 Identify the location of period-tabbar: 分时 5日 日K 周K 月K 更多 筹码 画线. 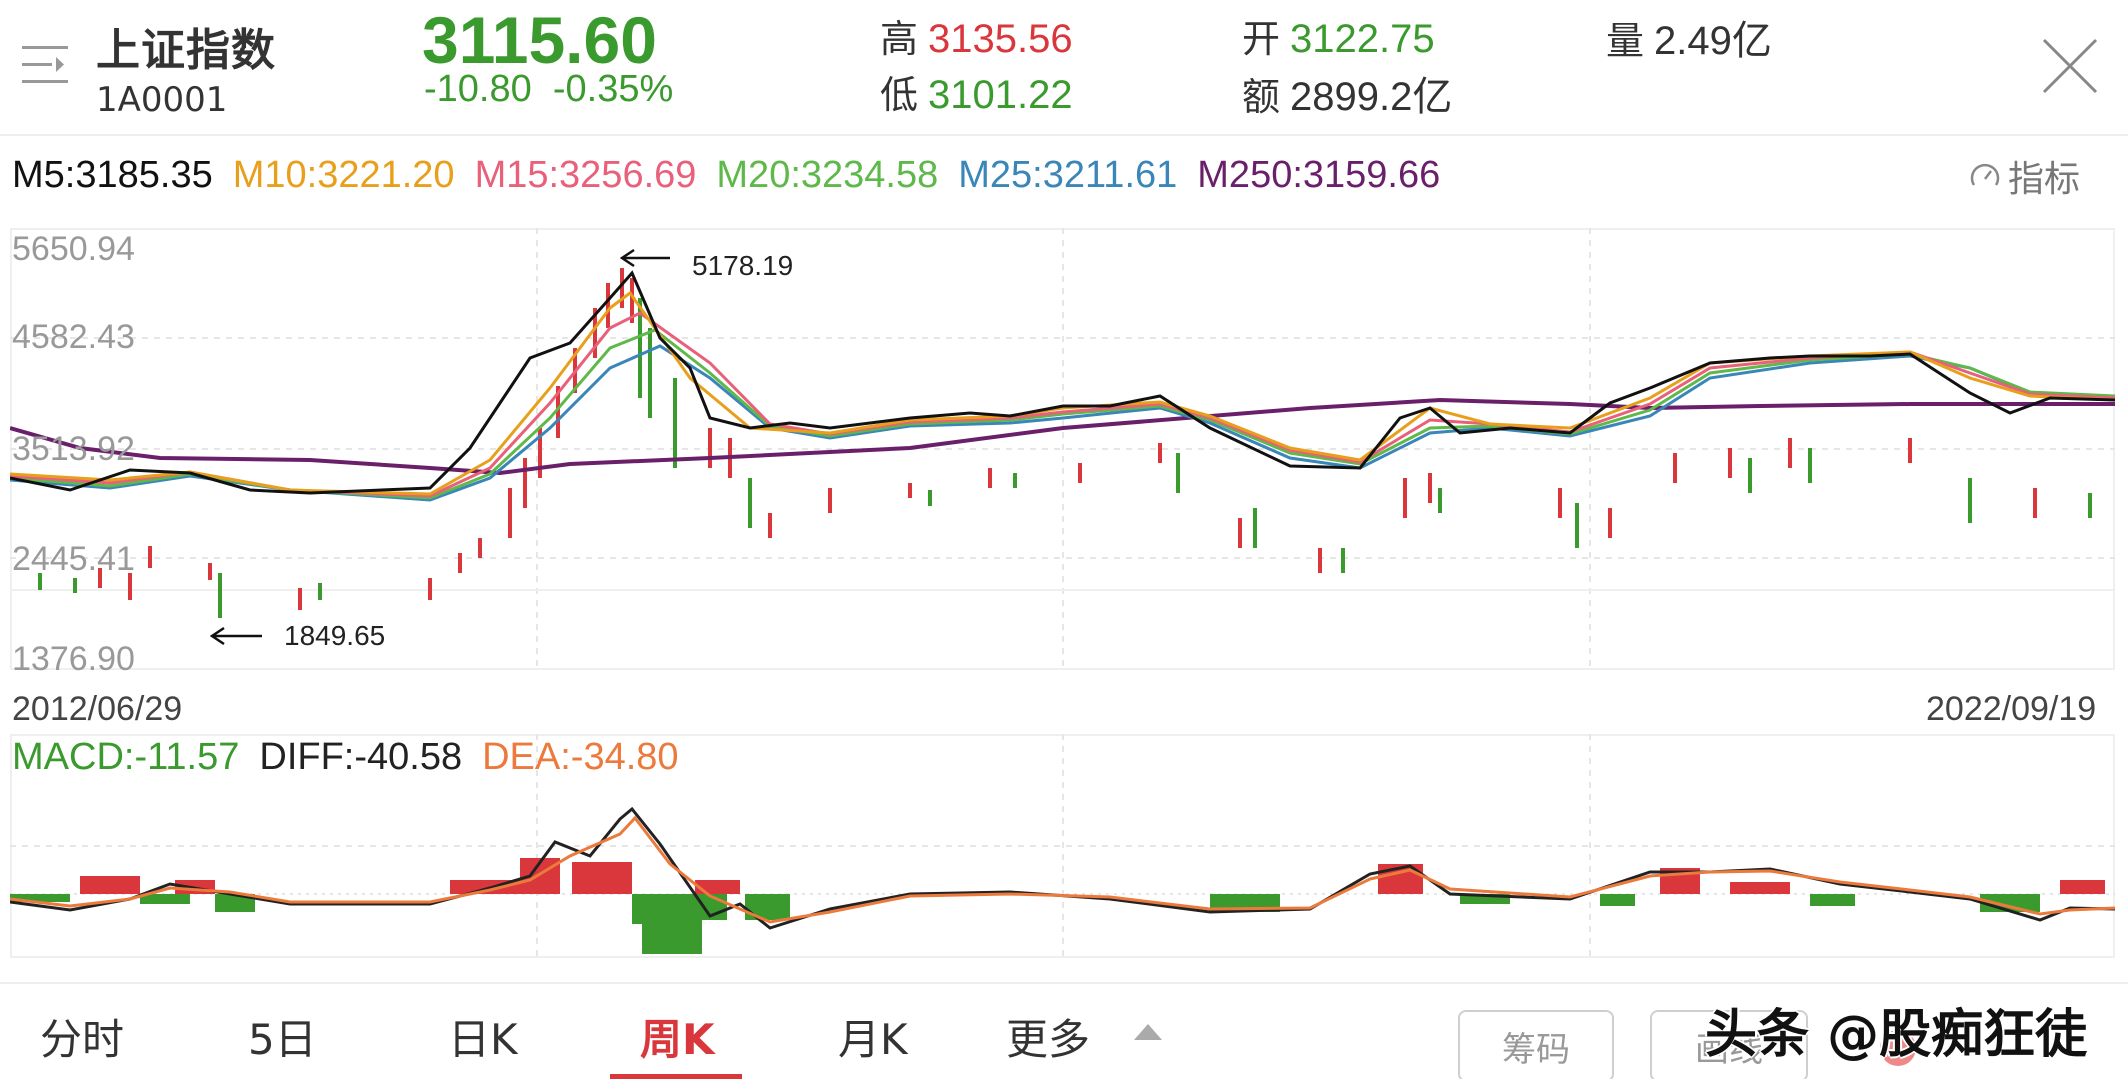
(1064, 1030).